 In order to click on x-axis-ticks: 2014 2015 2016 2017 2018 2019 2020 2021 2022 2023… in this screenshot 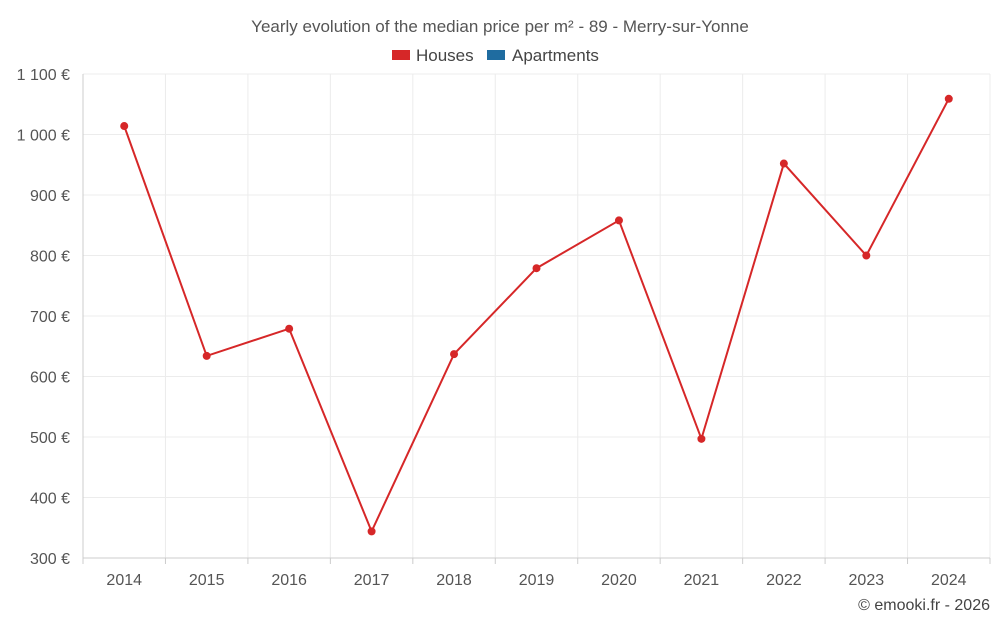, I will do `click(536, 580)`.